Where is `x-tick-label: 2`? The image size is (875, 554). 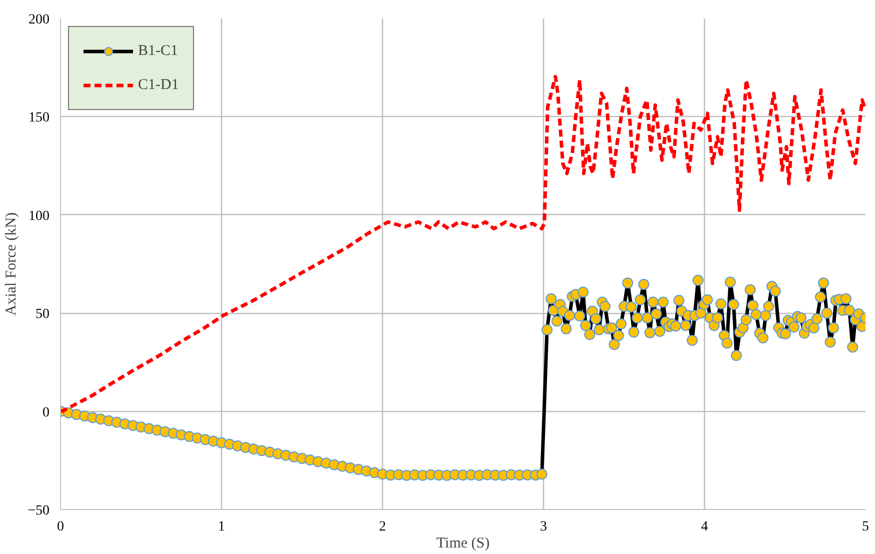 x-tick-label: 2 is located at coordinates (382, 527).